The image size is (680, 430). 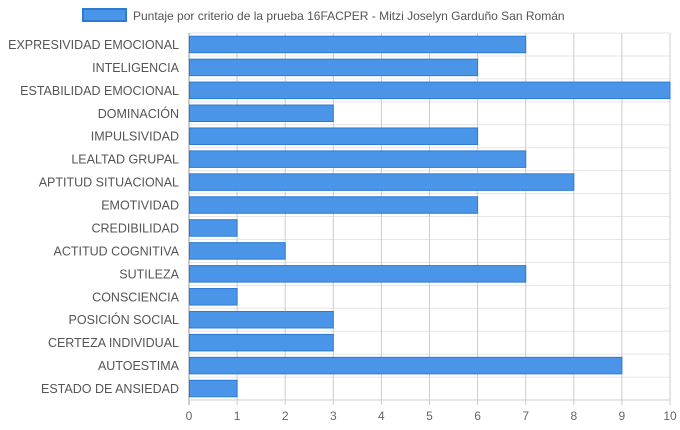 I want to click on category-label: EMOTIVIDAD, so click(x=140, y=206).